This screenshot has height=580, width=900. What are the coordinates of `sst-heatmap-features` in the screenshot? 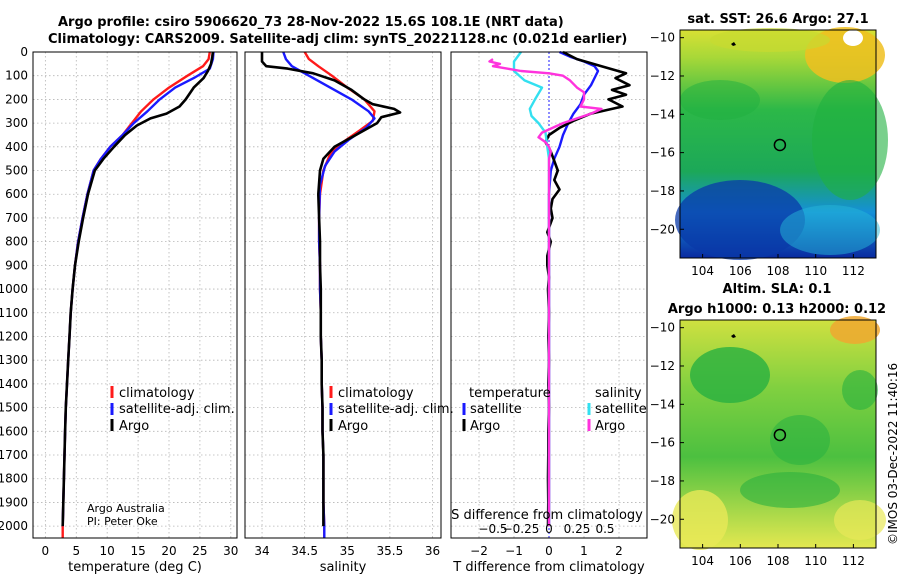 It's located at (781, 143).